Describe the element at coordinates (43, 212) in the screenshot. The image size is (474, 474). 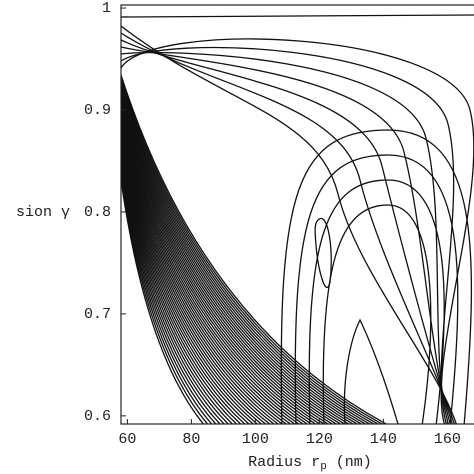
I see `y-axis-label: sion γ` at that location.